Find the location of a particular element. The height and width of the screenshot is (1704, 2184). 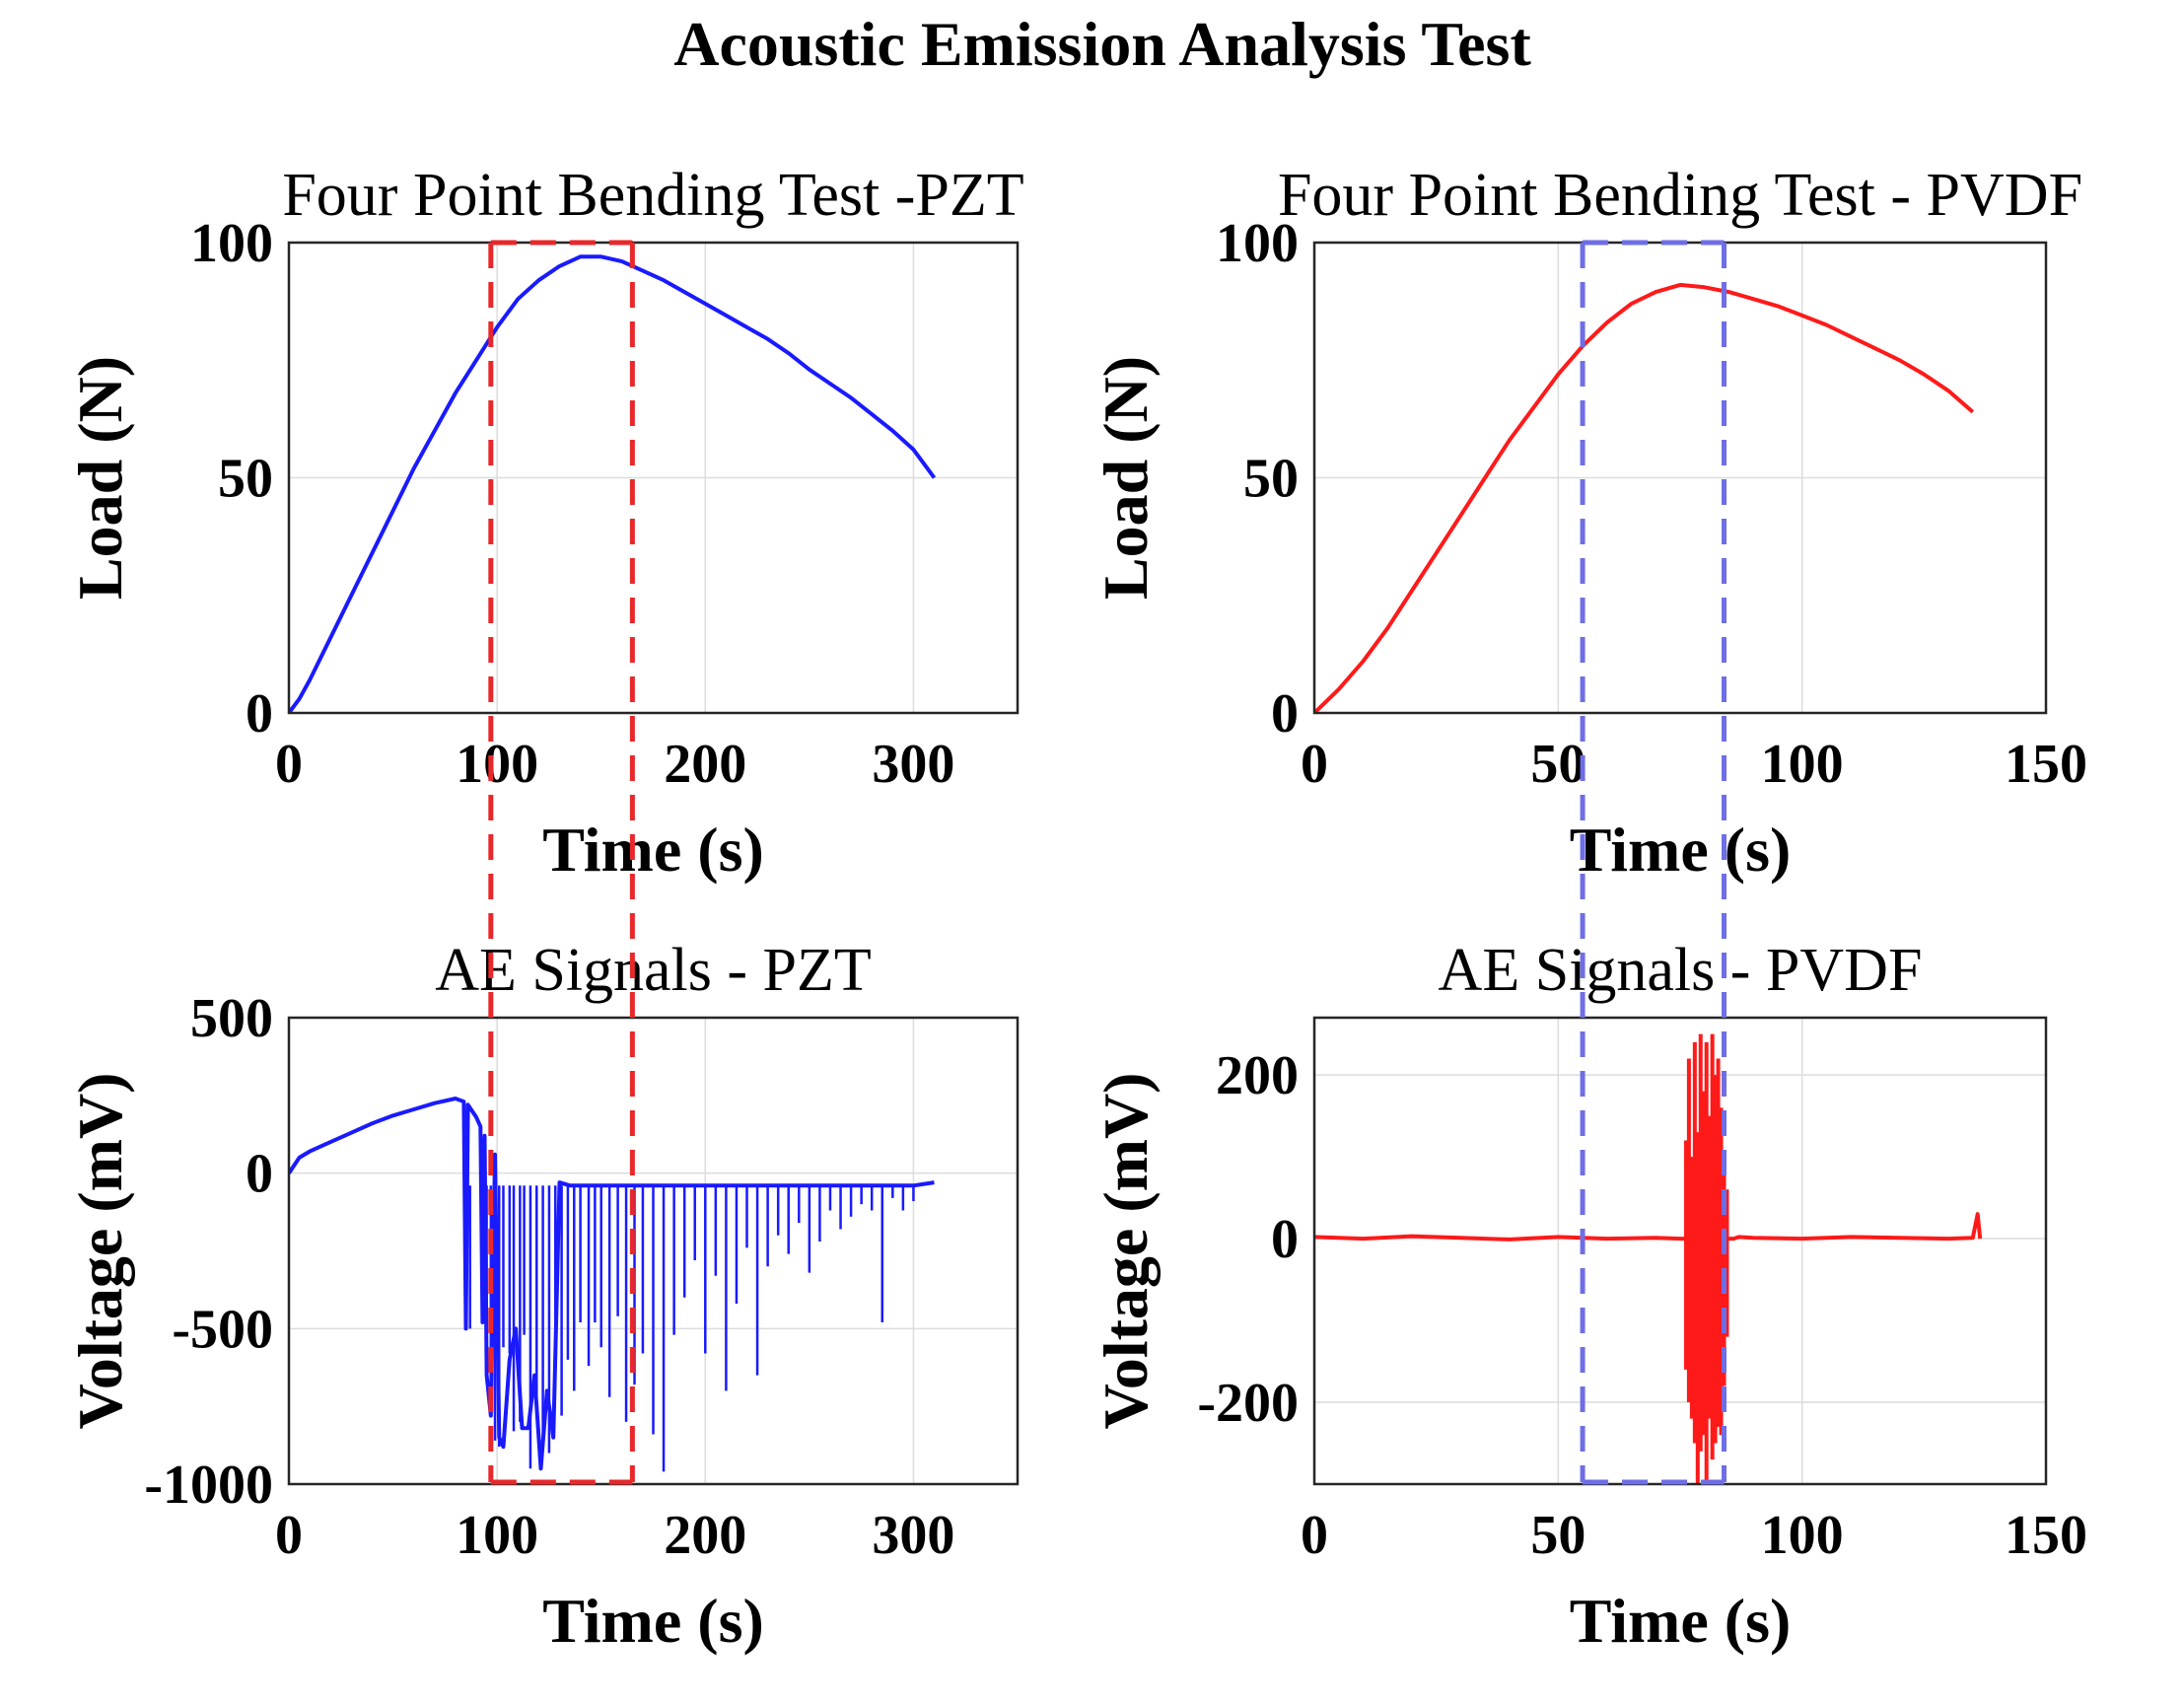

y-tick-label-1: 0 is located at coordinates (1285, 1239).